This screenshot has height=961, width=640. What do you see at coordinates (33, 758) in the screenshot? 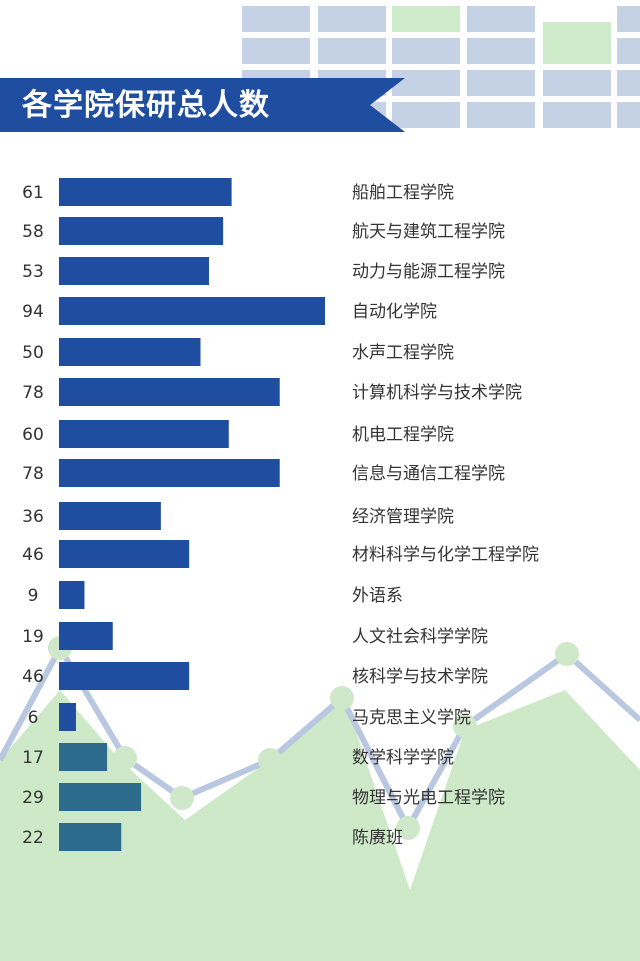
I see `value-label: 17` at bounding box center [33, 758].